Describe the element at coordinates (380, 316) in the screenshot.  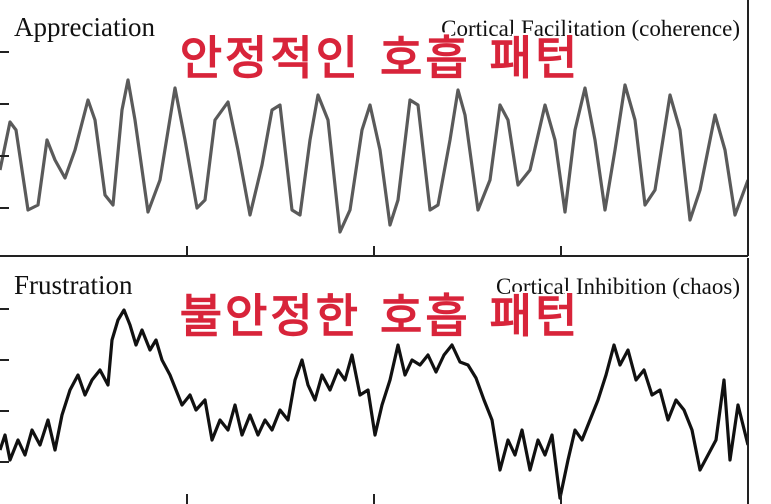
I see `annotation: 불안정한 호흡 패턴` at that location.